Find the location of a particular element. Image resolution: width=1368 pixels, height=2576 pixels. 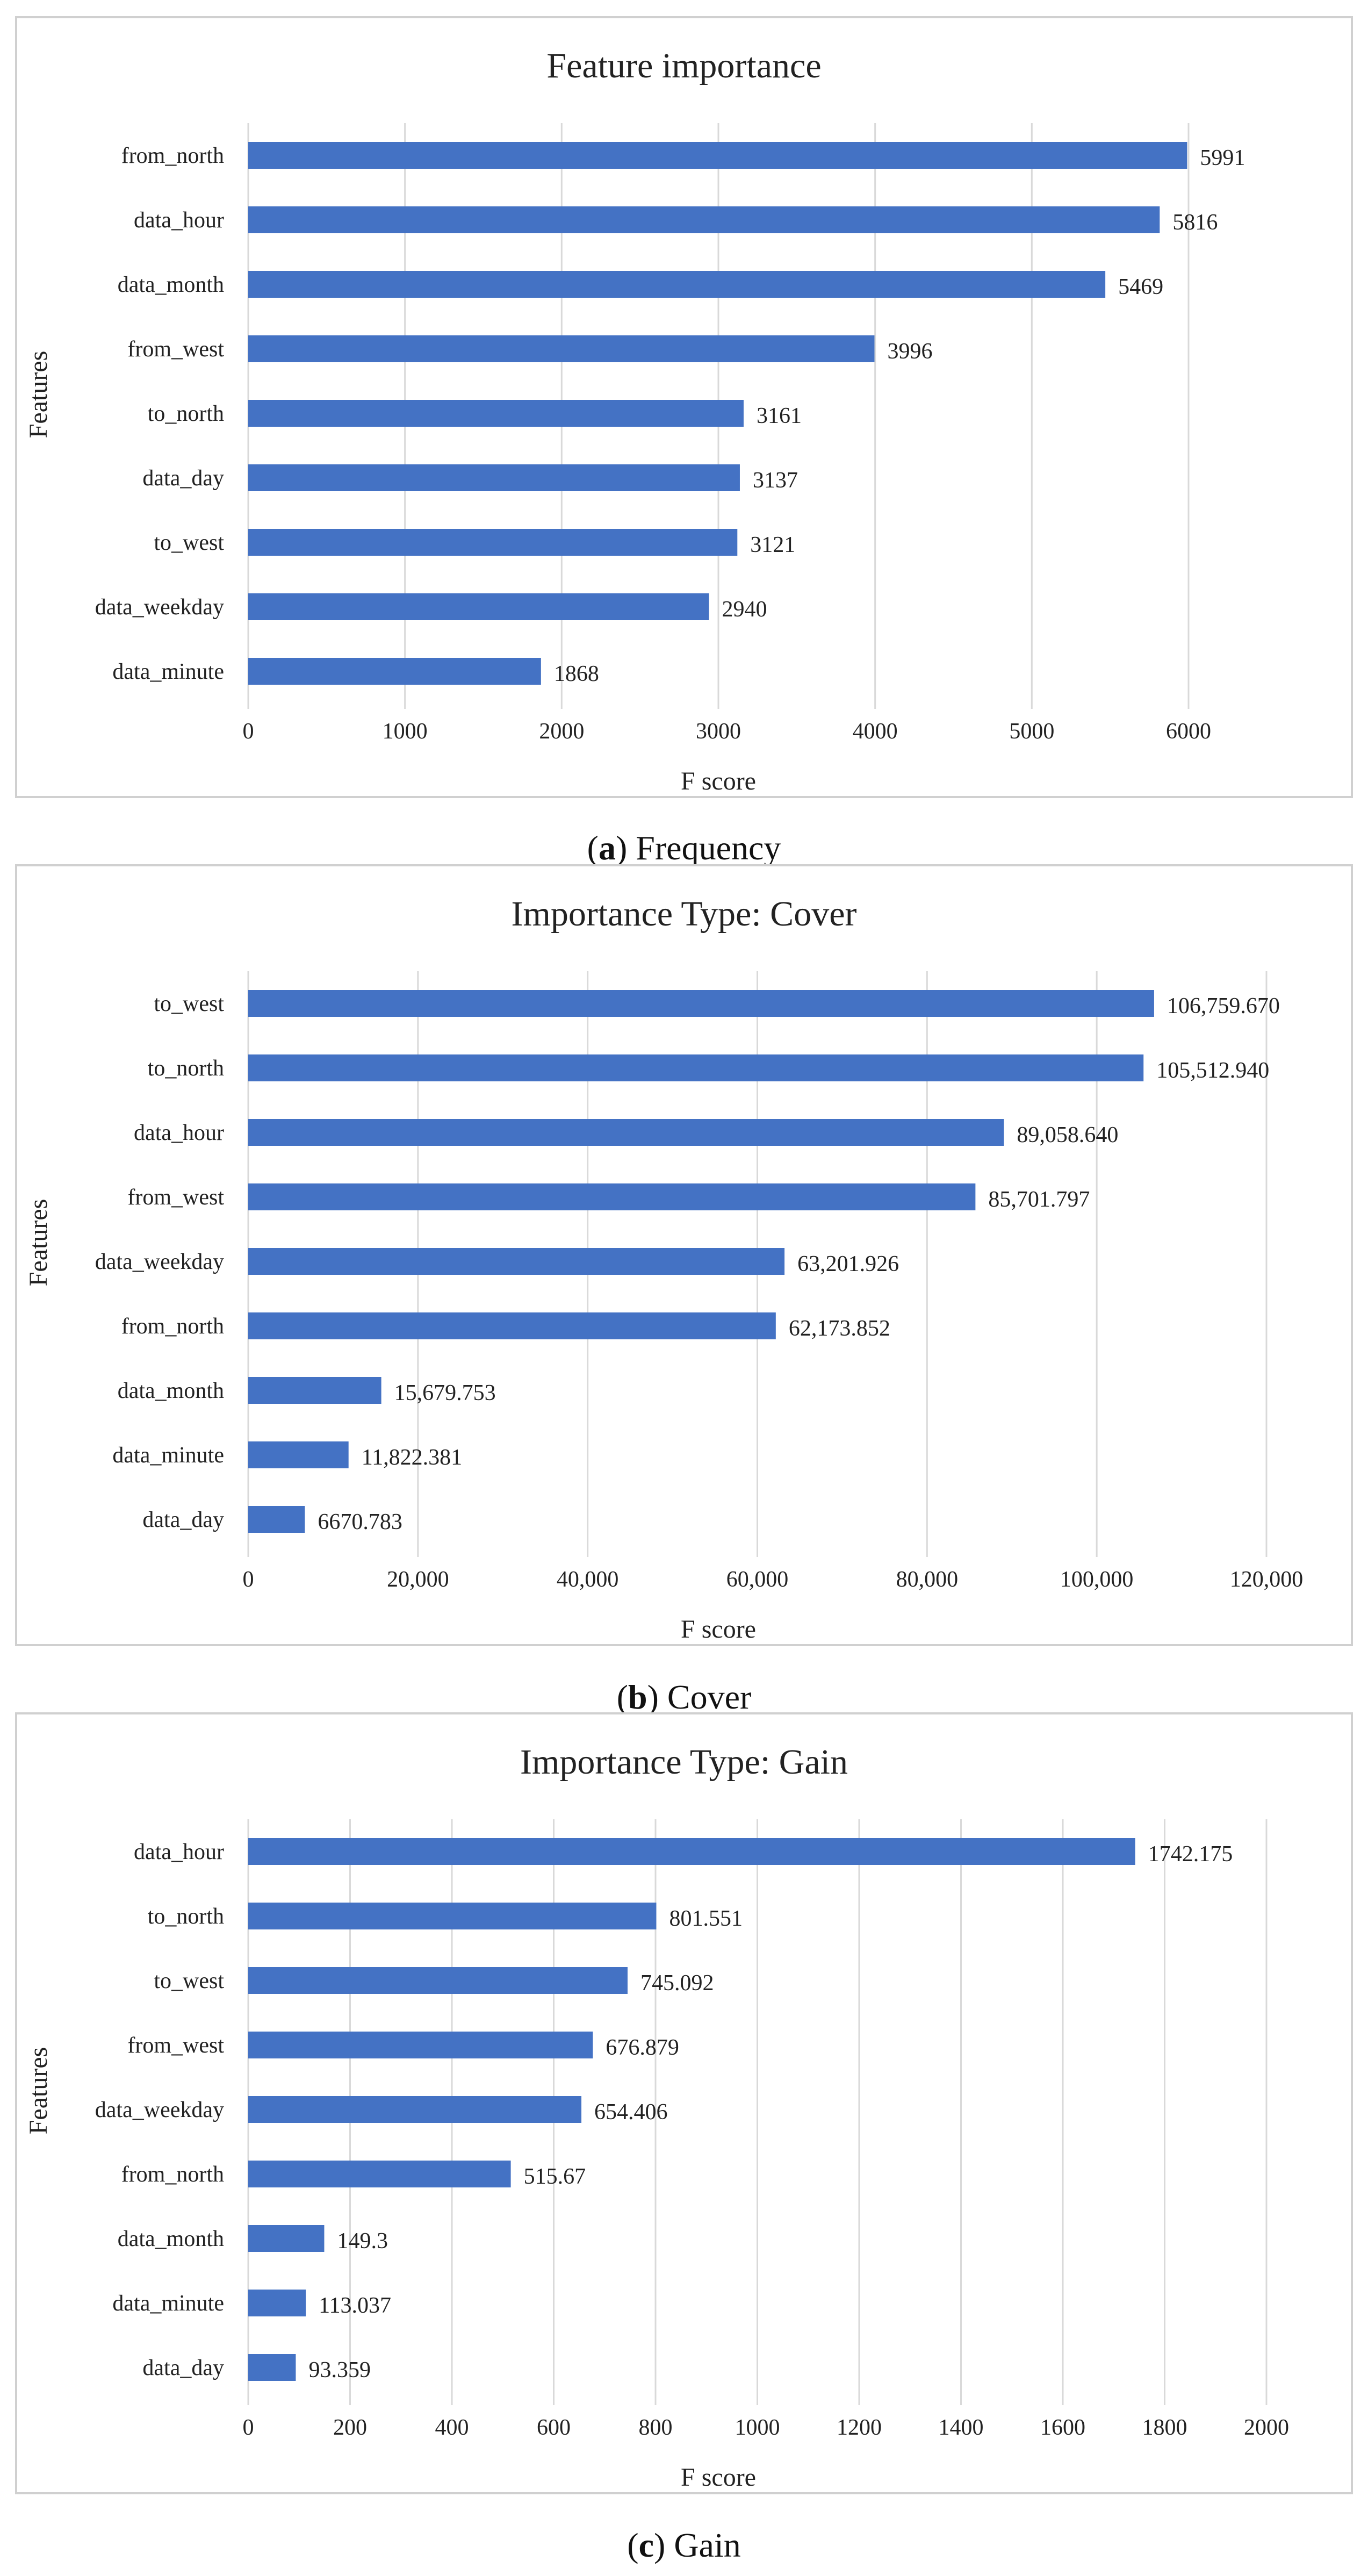

chart-title: Feature importance is located at coordinates (684, 65).